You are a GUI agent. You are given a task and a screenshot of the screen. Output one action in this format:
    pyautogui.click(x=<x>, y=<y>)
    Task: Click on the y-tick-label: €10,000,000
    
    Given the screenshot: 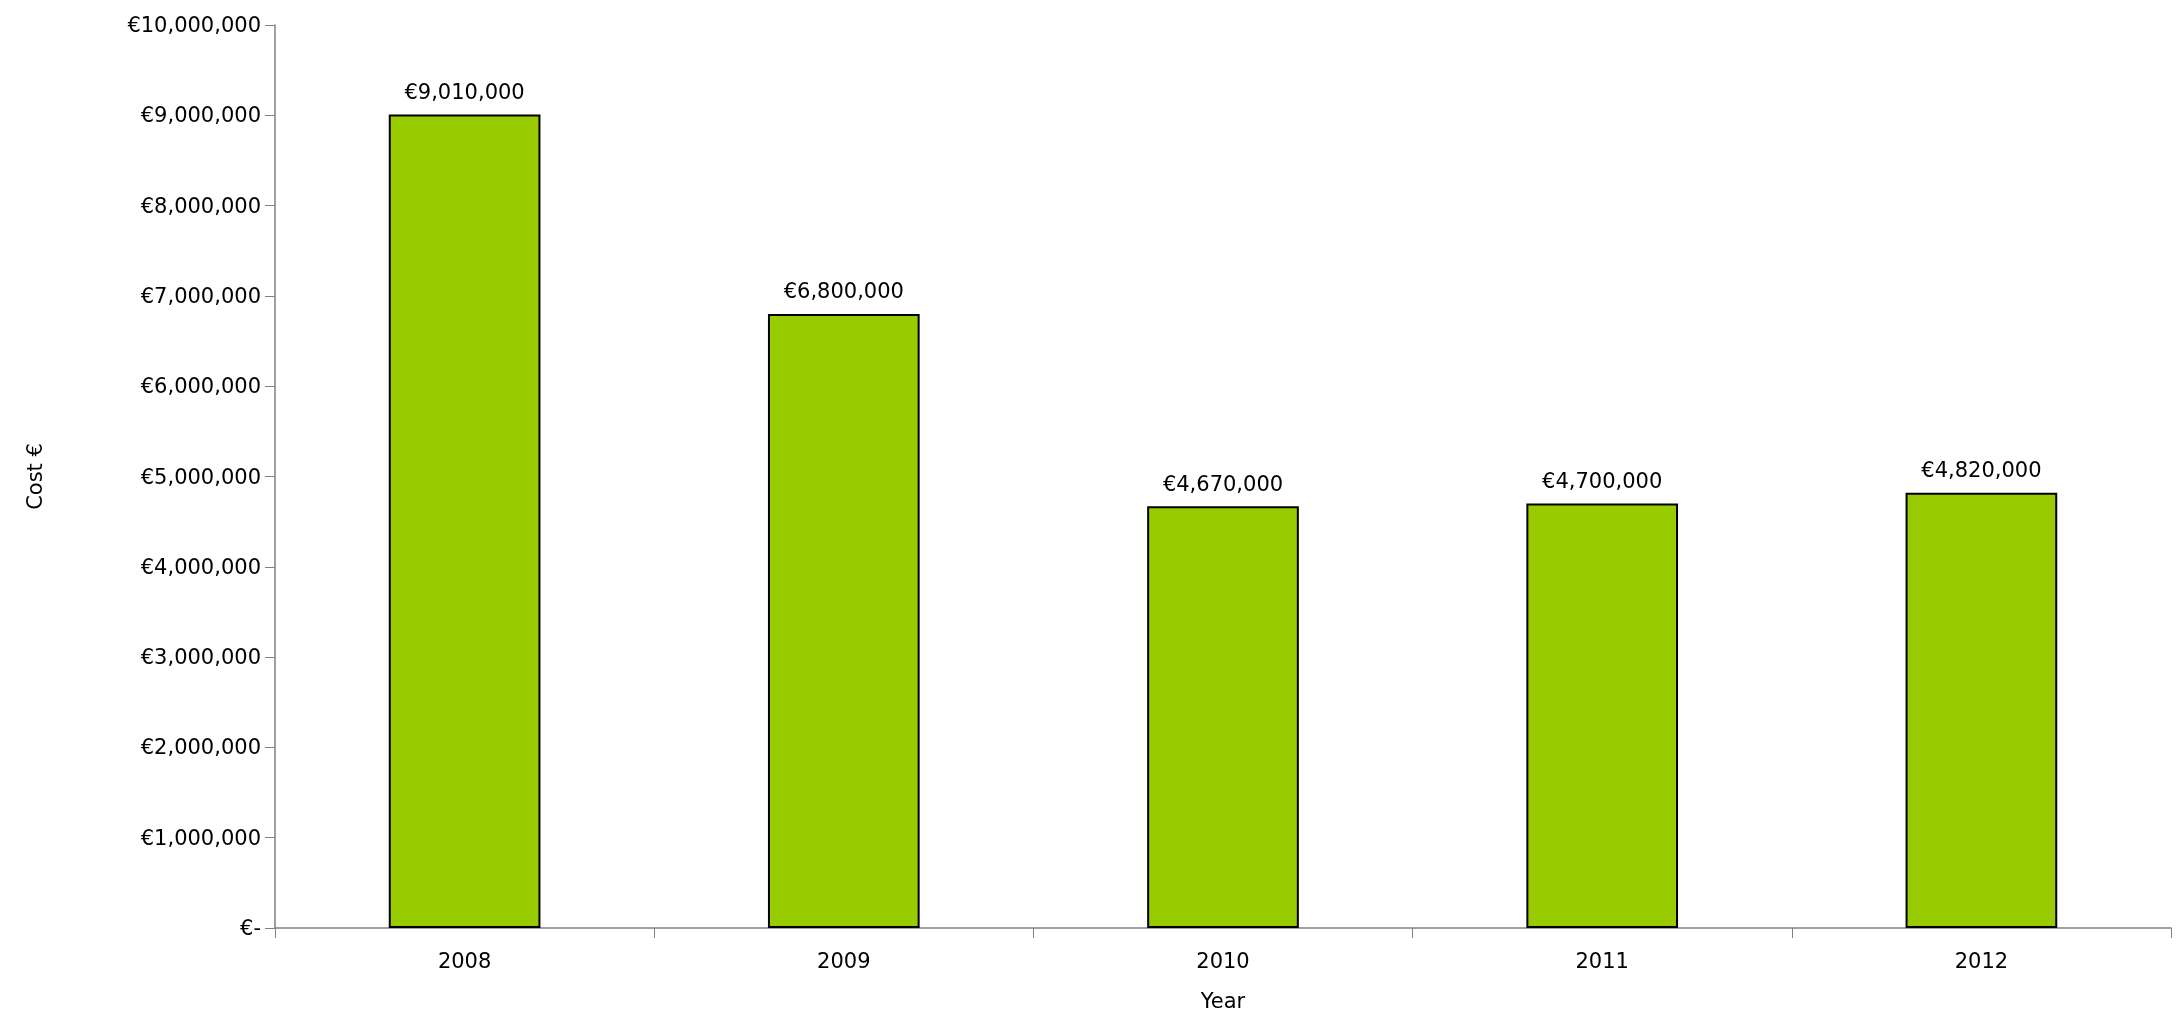 What is the action you would take?
    pyautogui.click(x=194, y=25)
    